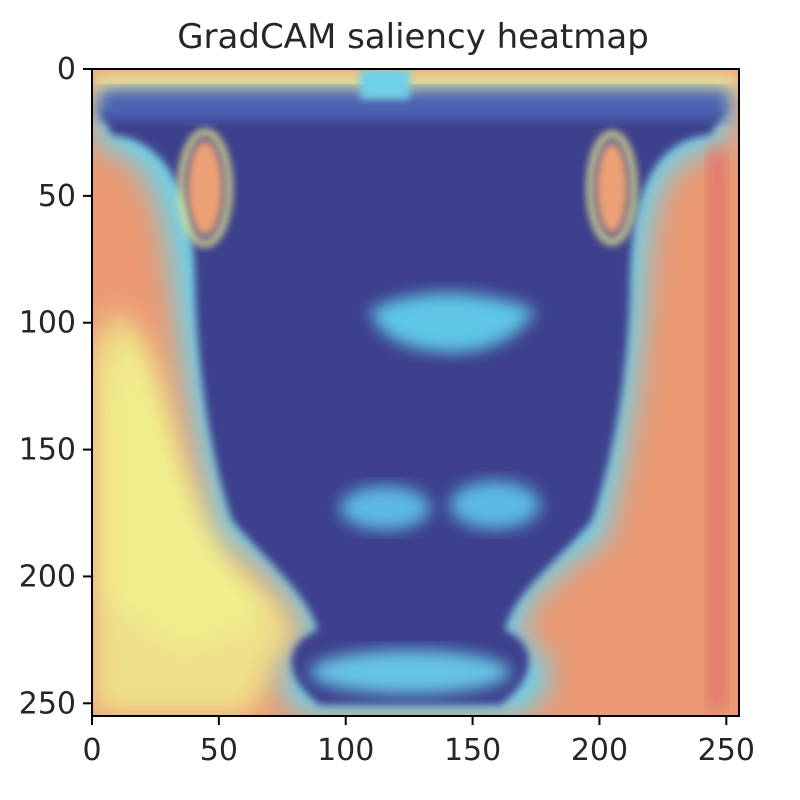  Describe the element at coordinates (410, 672) in the screenshot. I see `foot-highlight` at that location.